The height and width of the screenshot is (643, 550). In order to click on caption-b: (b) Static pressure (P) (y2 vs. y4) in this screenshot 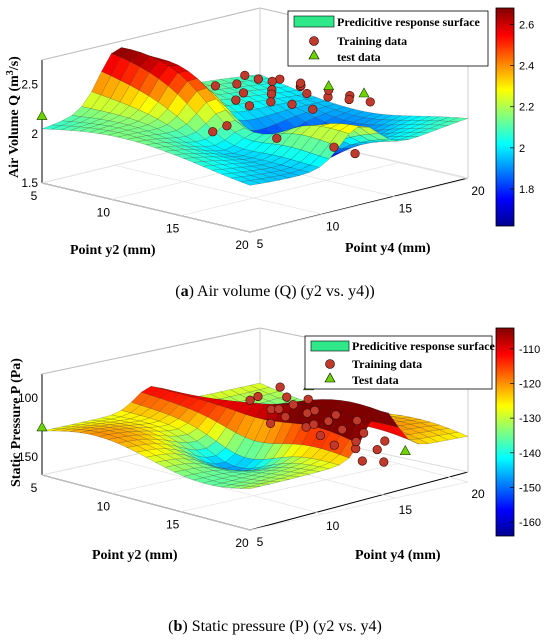, I will do `click(275, 626)`.